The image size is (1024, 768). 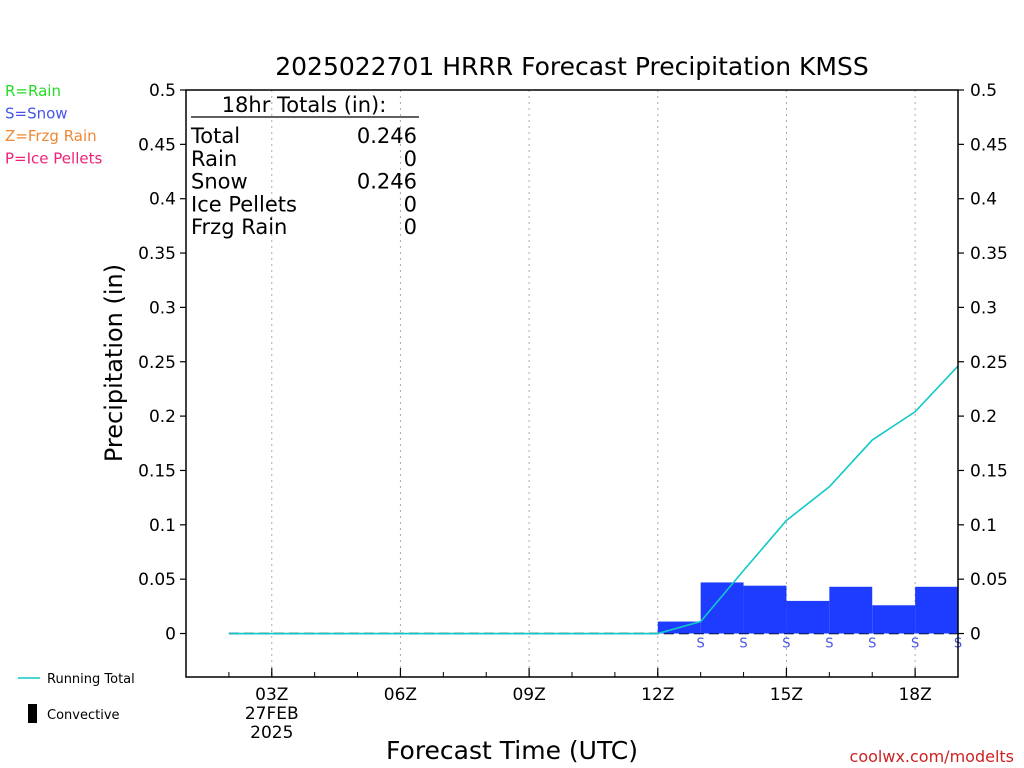 What do you see at coordinates (244, 204) in the screenshot?
I see `totals-row-label: Ice Pellets` at bounding box center [244, 204].